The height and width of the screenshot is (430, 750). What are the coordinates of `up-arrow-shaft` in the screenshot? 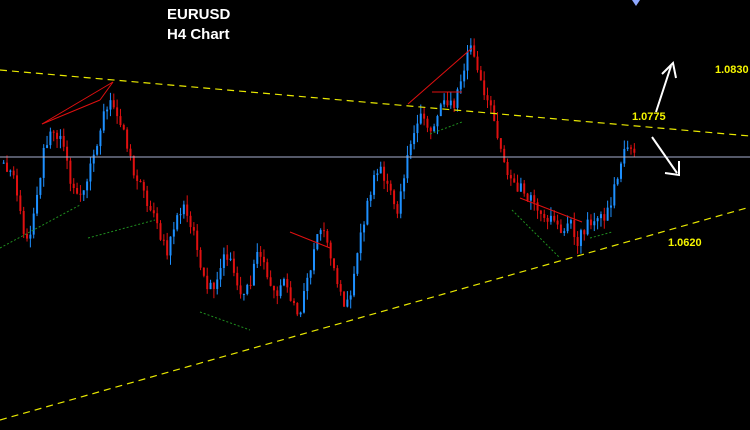 It's located at (663, 89).